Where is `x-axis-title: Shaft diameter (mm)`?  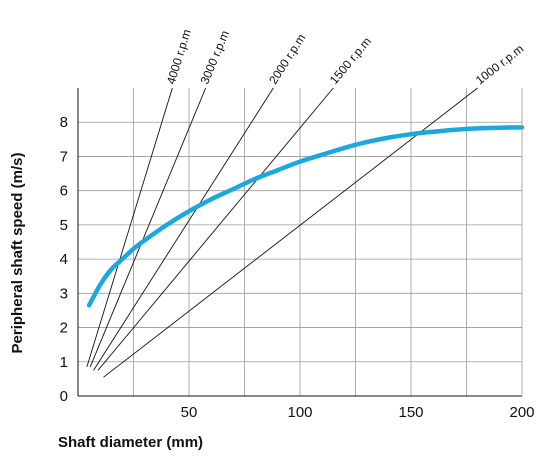
x-axis-title: Shaft diameter (mm) is located at coordinates (130, 442).